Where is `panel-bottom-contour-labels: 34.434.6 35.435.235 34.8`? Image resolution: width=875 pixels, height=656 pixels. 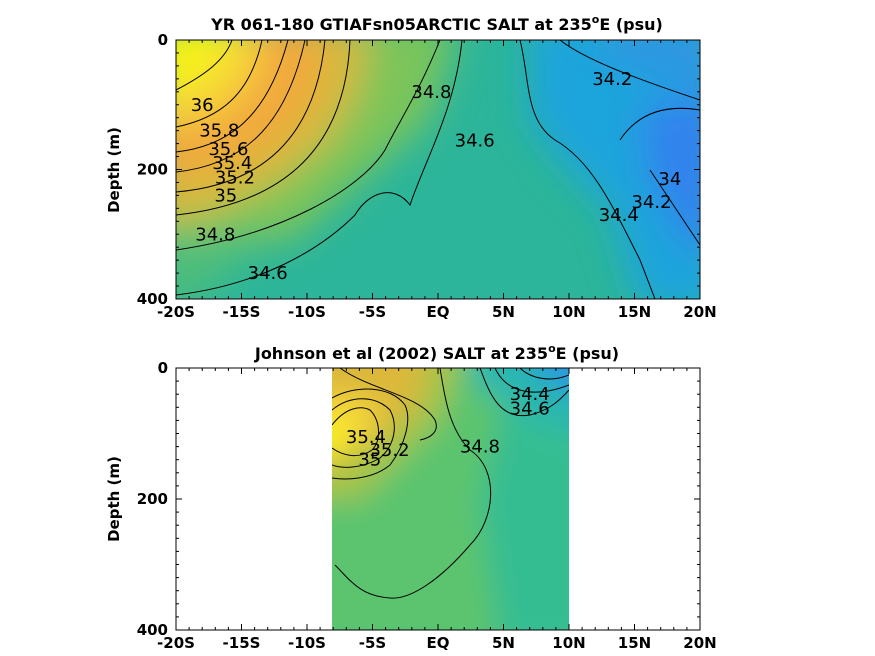 panel-bottom-contour-labels: 34.434.6 35.435.235 34.8 is located at coordinates (448, 427).